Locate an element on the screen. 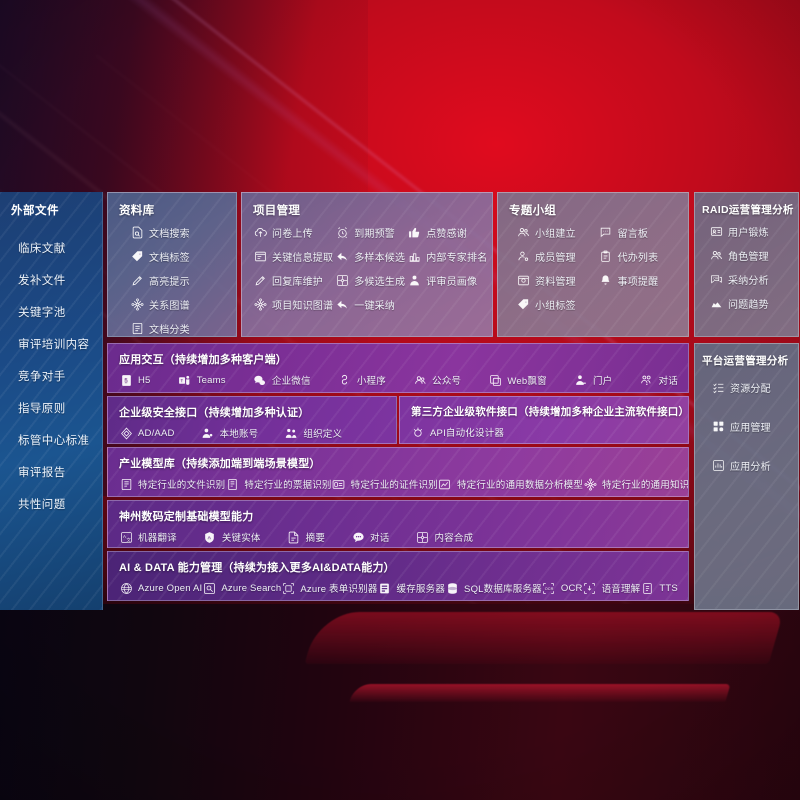  org-icon is located at coordinates (291, 433).